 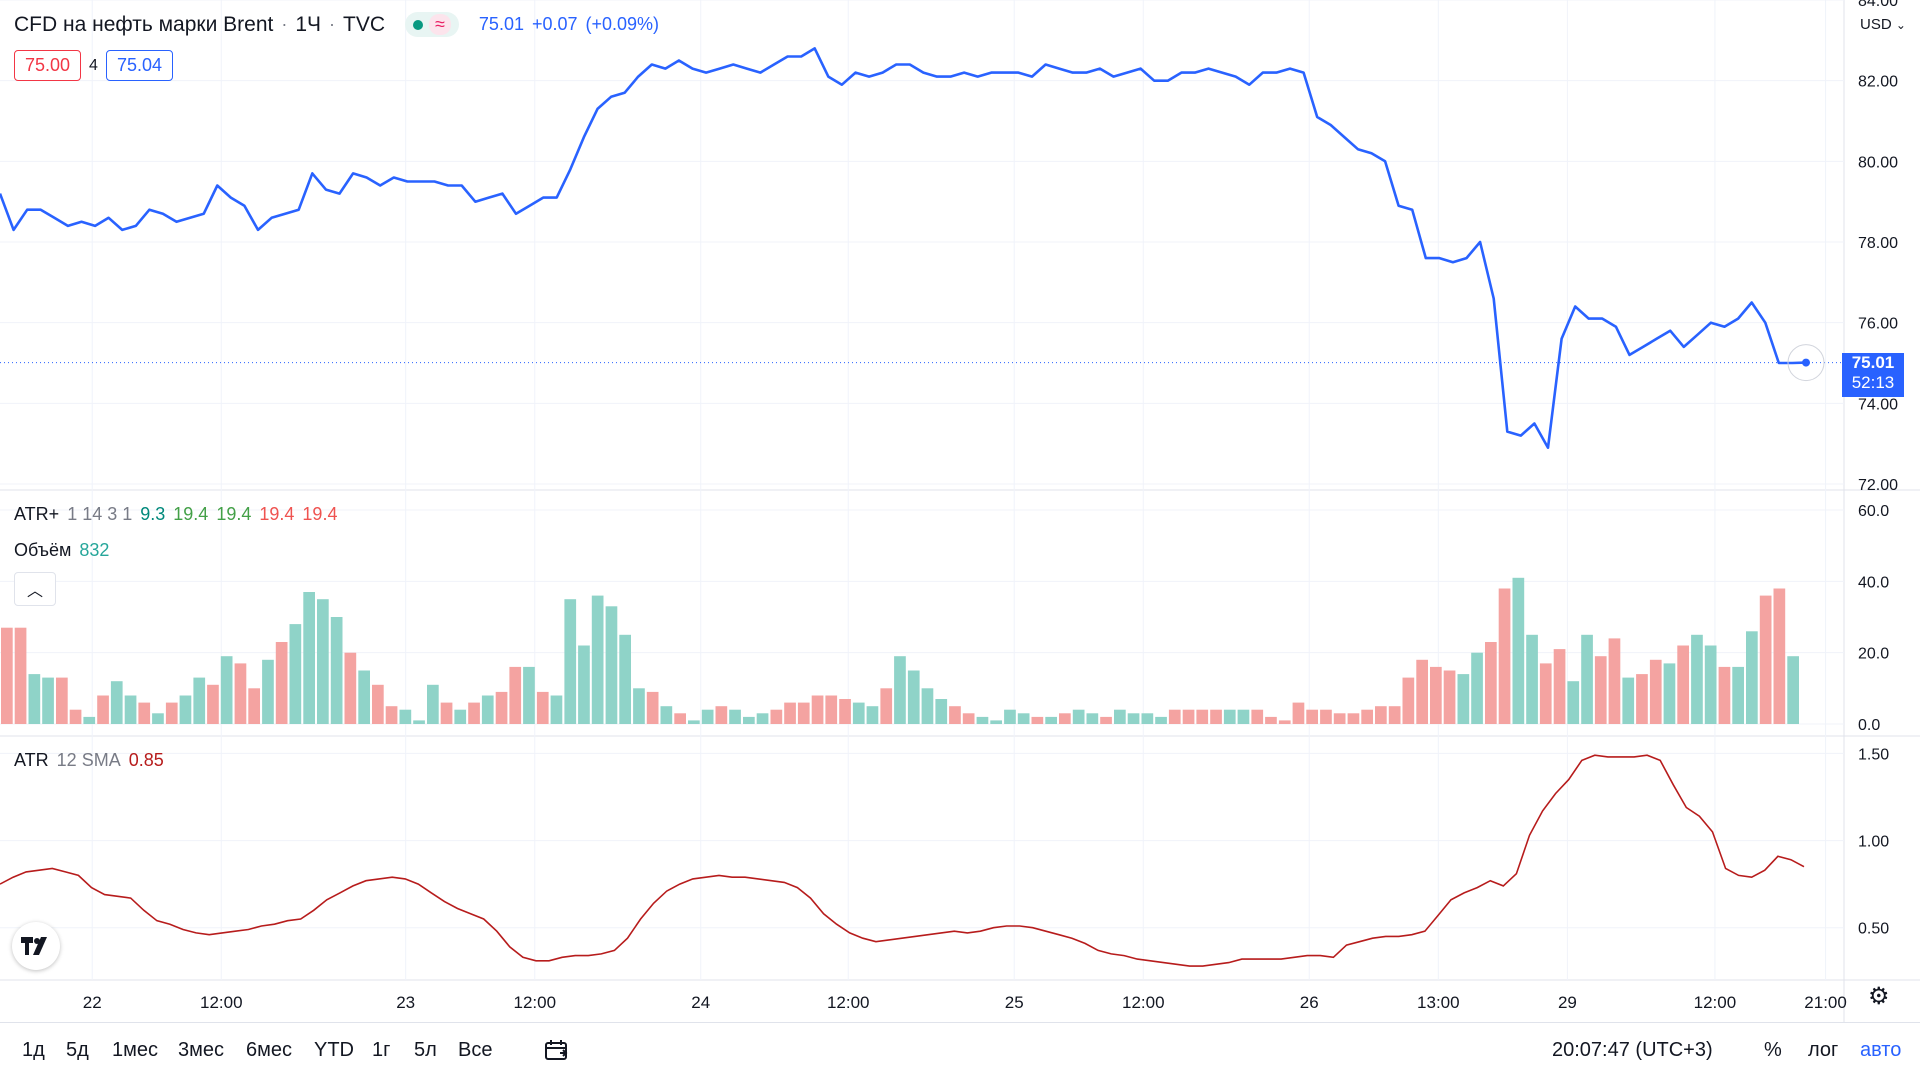 What do you see at coordinates (1632, 1050) in the screenshot?
I see `clock-label: 20:07:47 (UTC+3)` at bounding box center [1632, 1050].